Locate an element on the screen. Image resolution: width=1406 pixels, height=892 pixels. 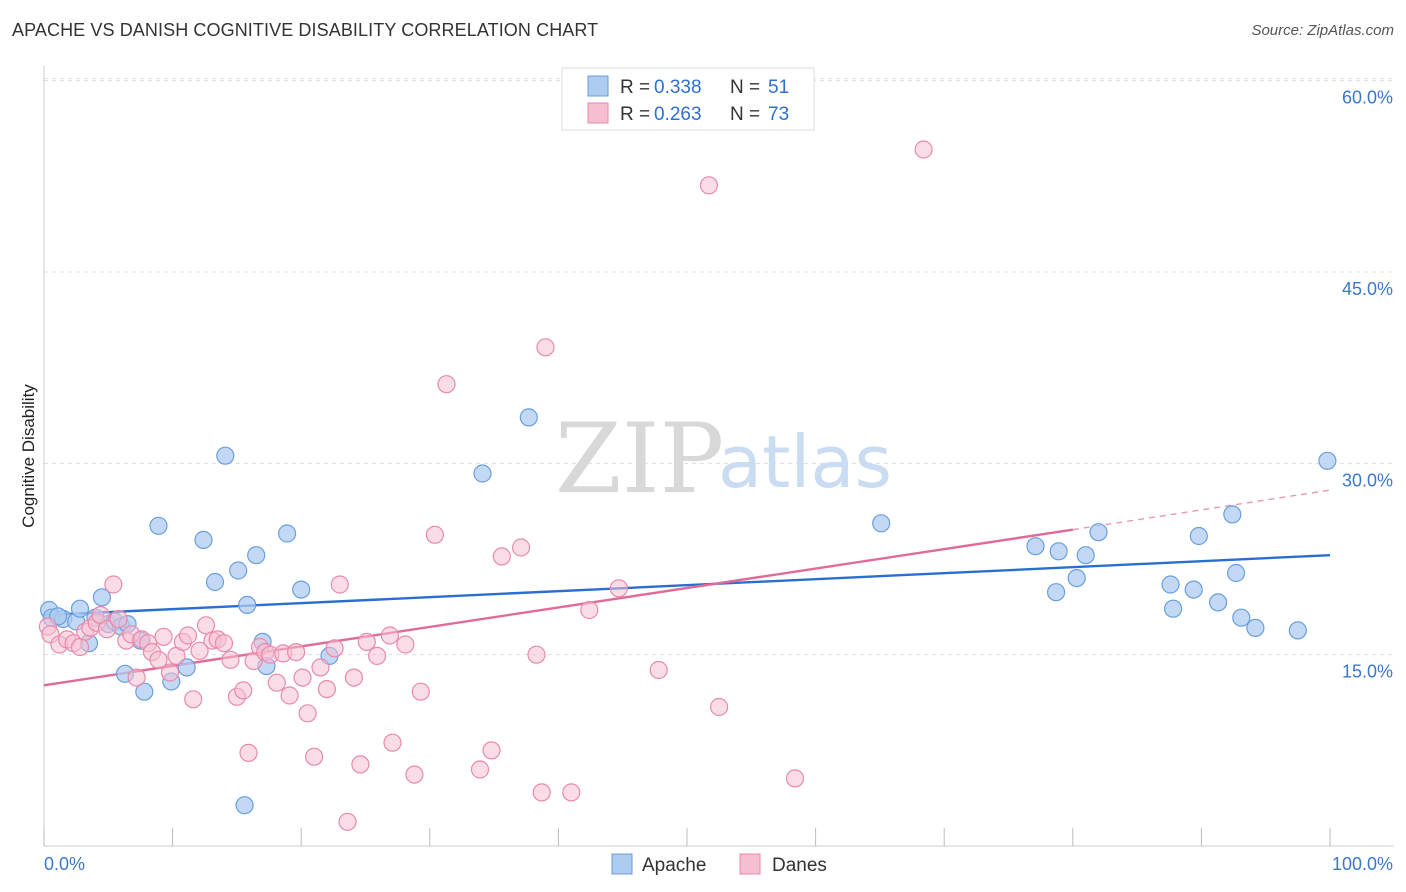
legend-n-label-apache: N = is located at coordinates (745, 87).